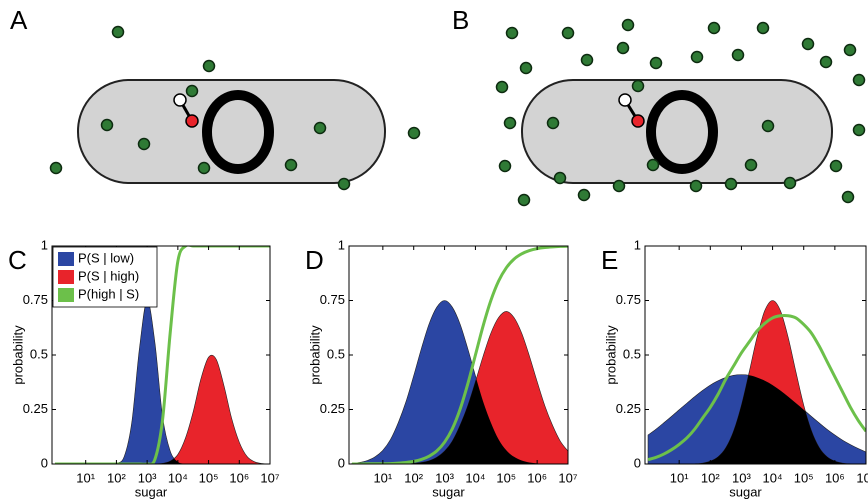  I want to click on legend-label: P(S | low), so click(106, 257).